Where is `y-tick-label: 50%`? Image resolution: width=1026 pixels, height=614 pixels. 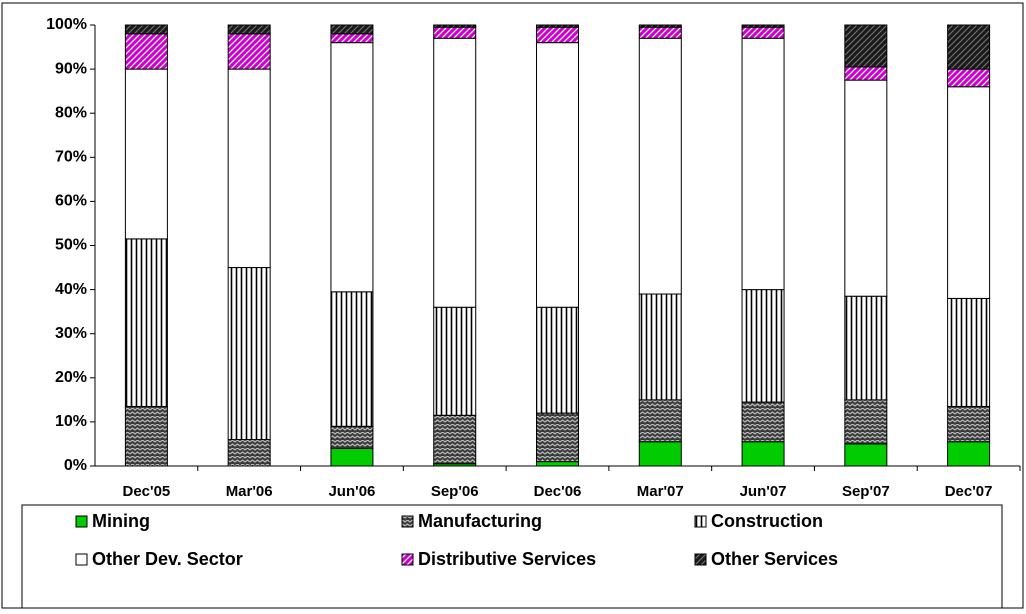
y-tick-label: 50% is located at coordinates (71, 245).